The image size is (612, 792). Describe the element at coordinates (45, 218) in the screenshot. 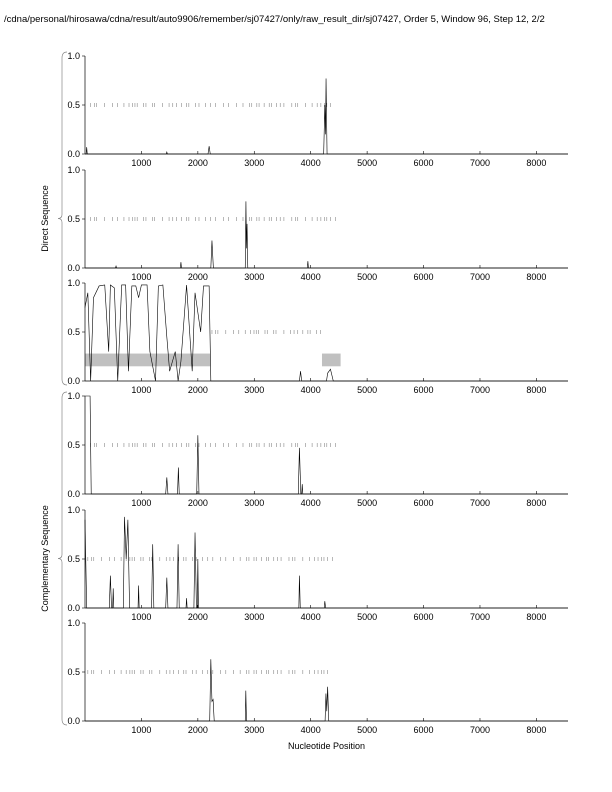

I see `group-label: Direct Sequence` at that location.